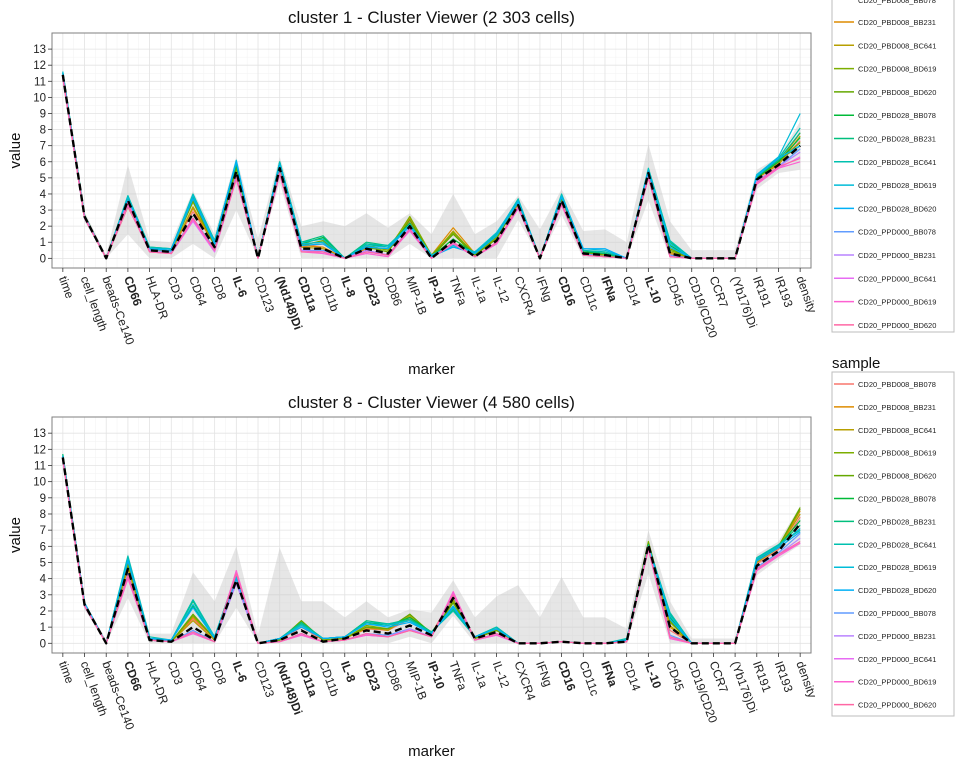 This screenshot has width=960, height=773. What do you see at coordinates (43, 211) in the screenshot?
I see `y-tick-label: 3` at bounding box center [43, 211].